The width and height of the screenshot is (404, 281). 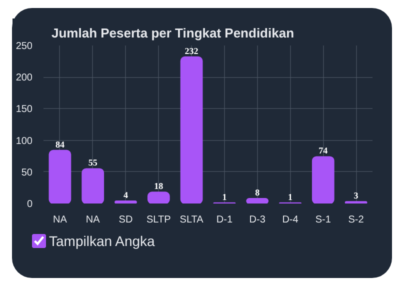 I want to click on x-tick-label: SLTA, so click(x=192, y=220).